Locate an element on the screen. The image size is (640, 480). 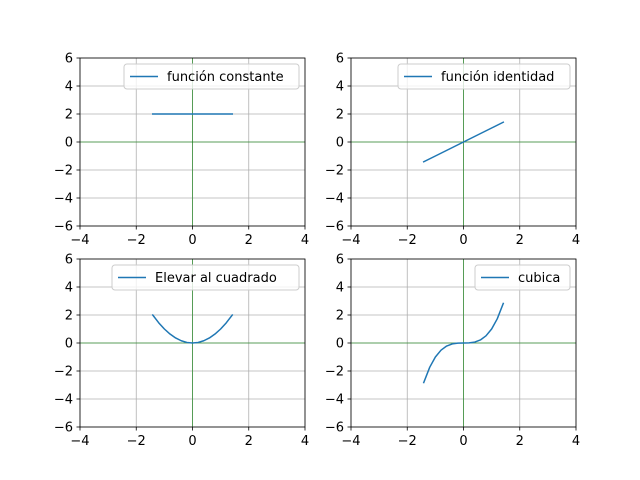
legend: Elevar al cuadrado is located at coordinates (205, 277).